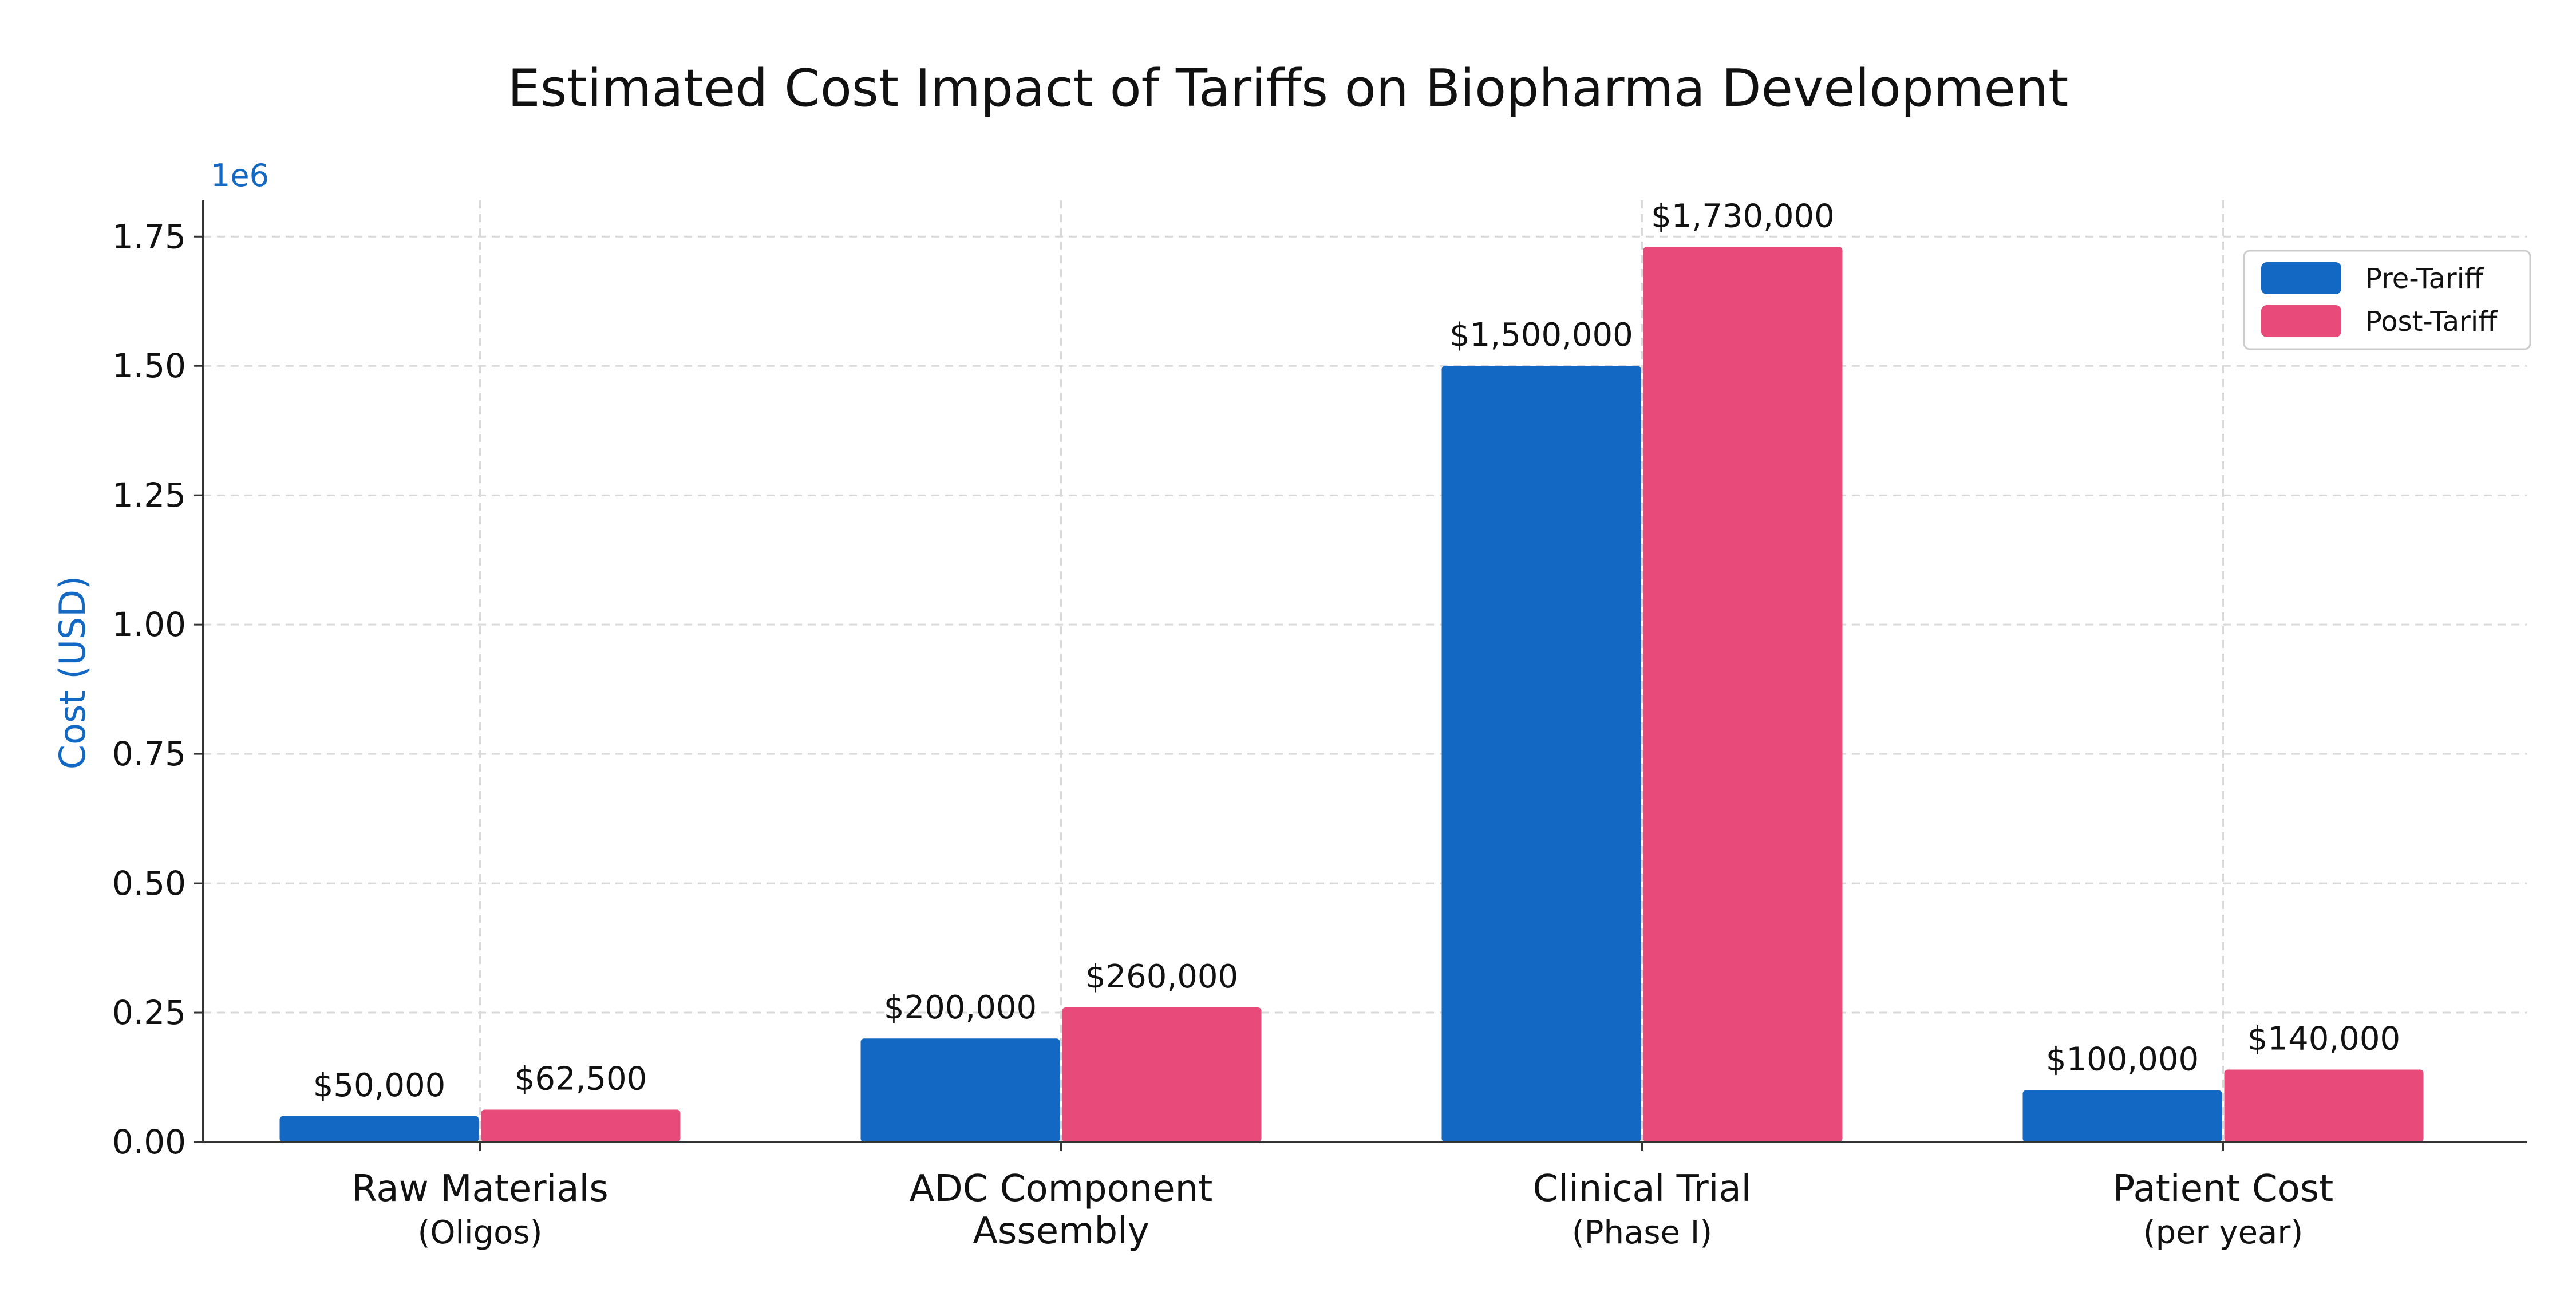  I want to click on bar-value-label: $140,000, so click(2323, 1038).